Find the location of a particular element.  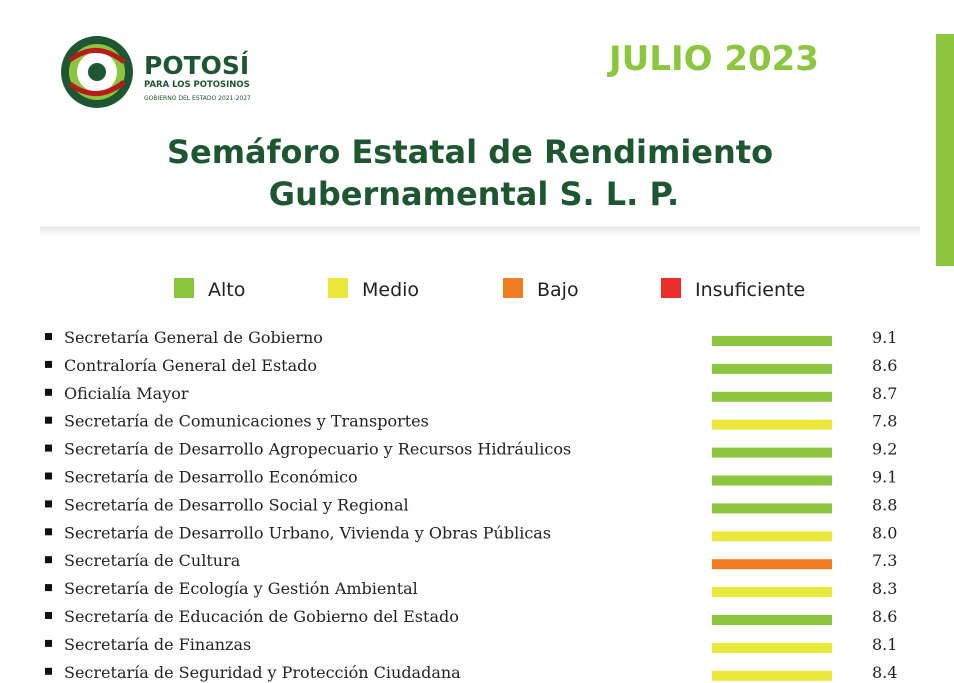

tagline: PARA LOS POTOSINOS is located at coordinates (197, 85).